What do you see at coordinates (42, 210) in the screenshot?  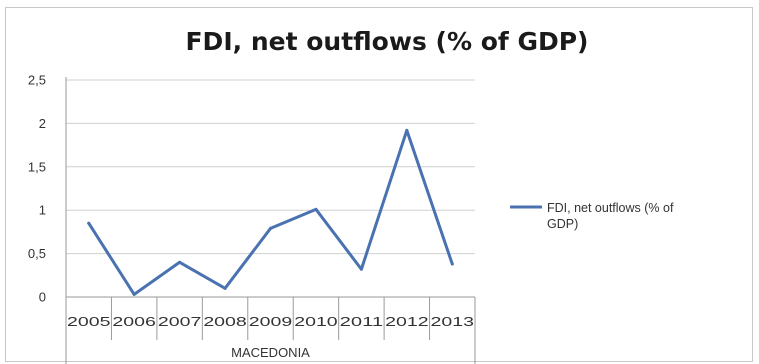 I see `y-tick-label: 1` at bounding box center [42, 210].